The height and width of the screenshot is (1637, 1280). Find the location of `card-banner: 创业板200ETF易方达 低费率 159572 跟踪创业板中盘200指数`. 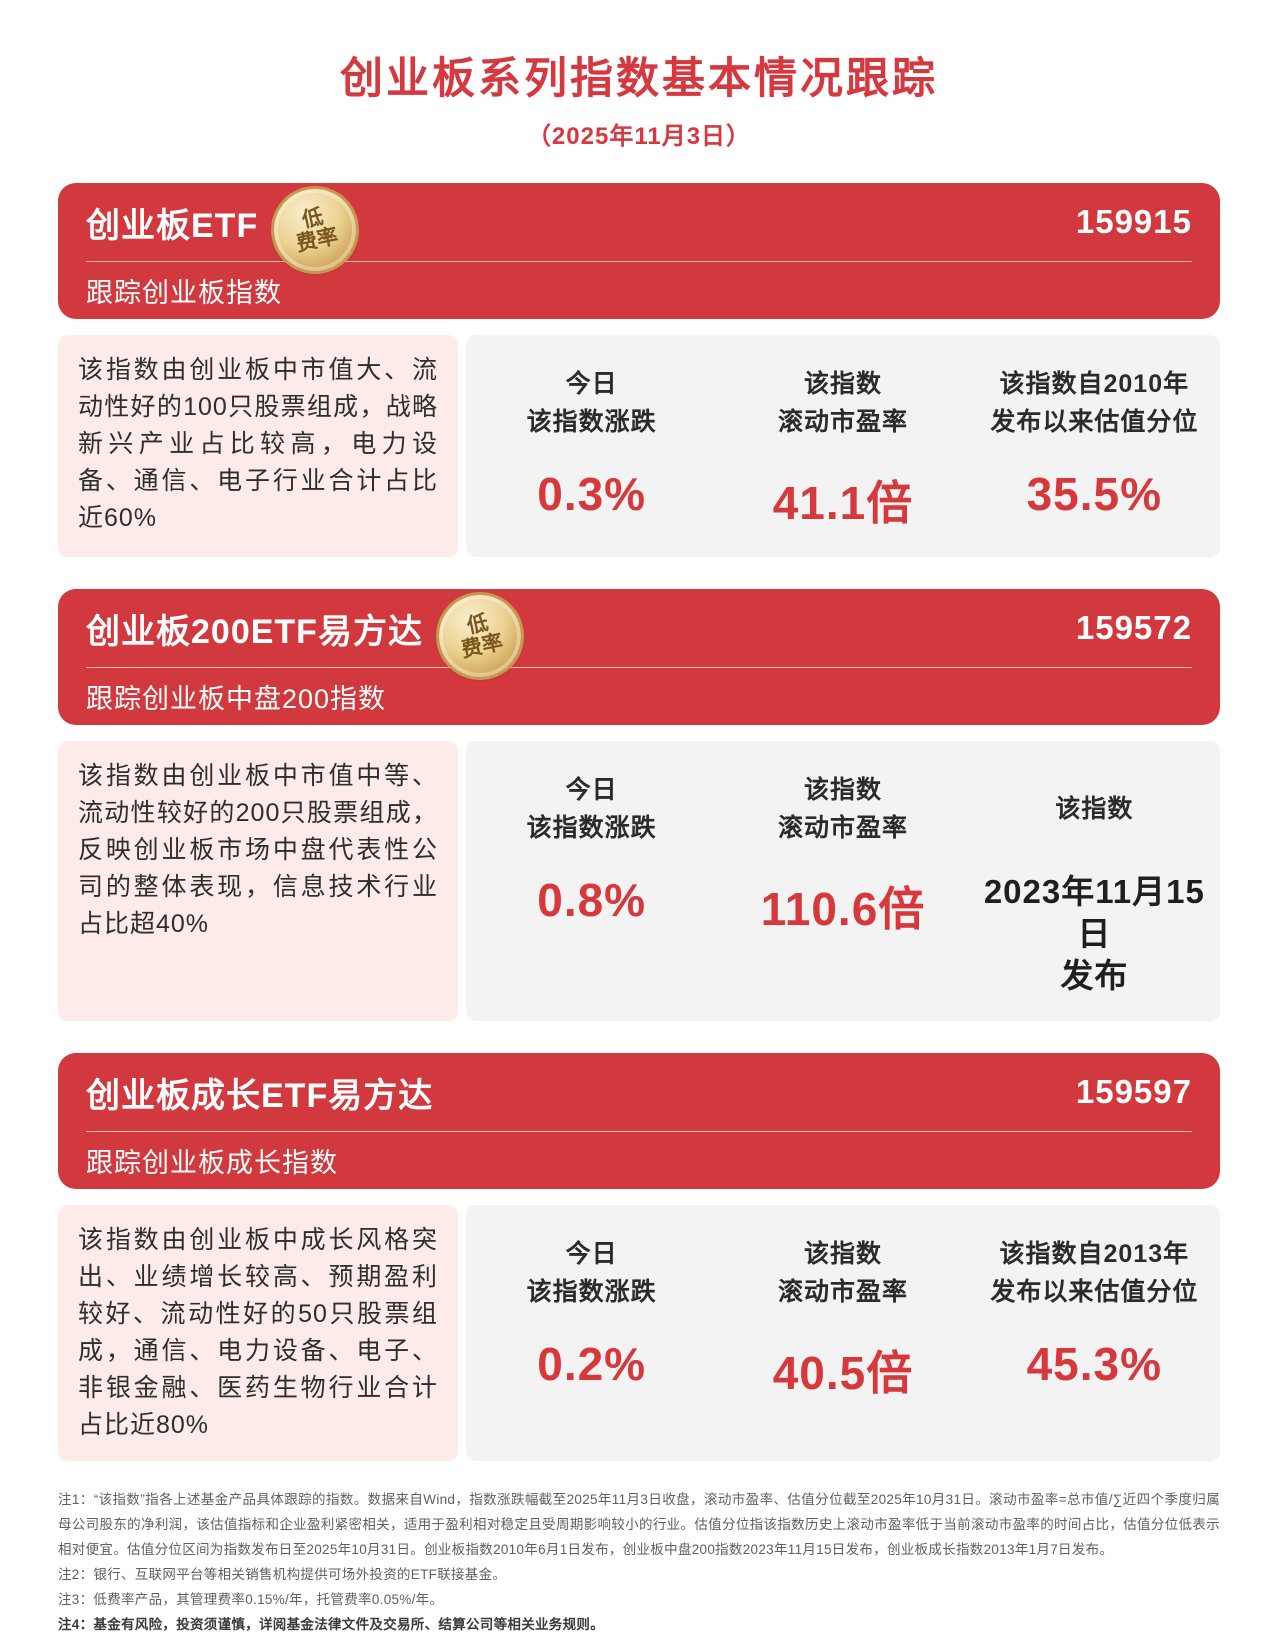

card-banner: 创业板200ETF易方达 低费率 159572 跟踪创业板中盘200指数 is located at coordinates (639, 657).